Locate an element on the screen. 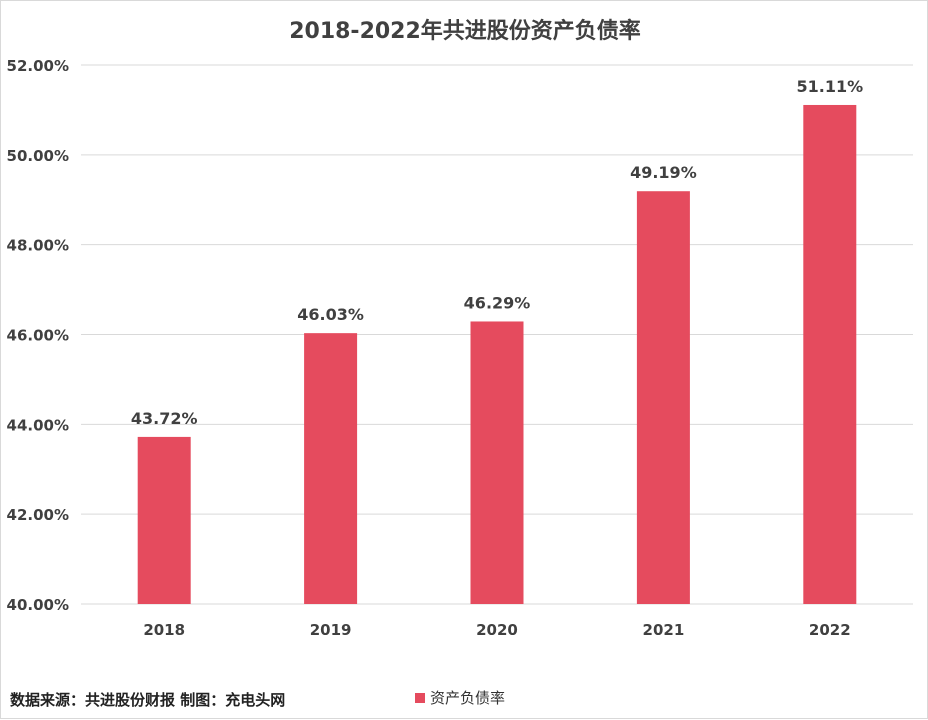 The image size is (928, 720). y-tick-label: 50.00% is located at coordinates (38, 156).